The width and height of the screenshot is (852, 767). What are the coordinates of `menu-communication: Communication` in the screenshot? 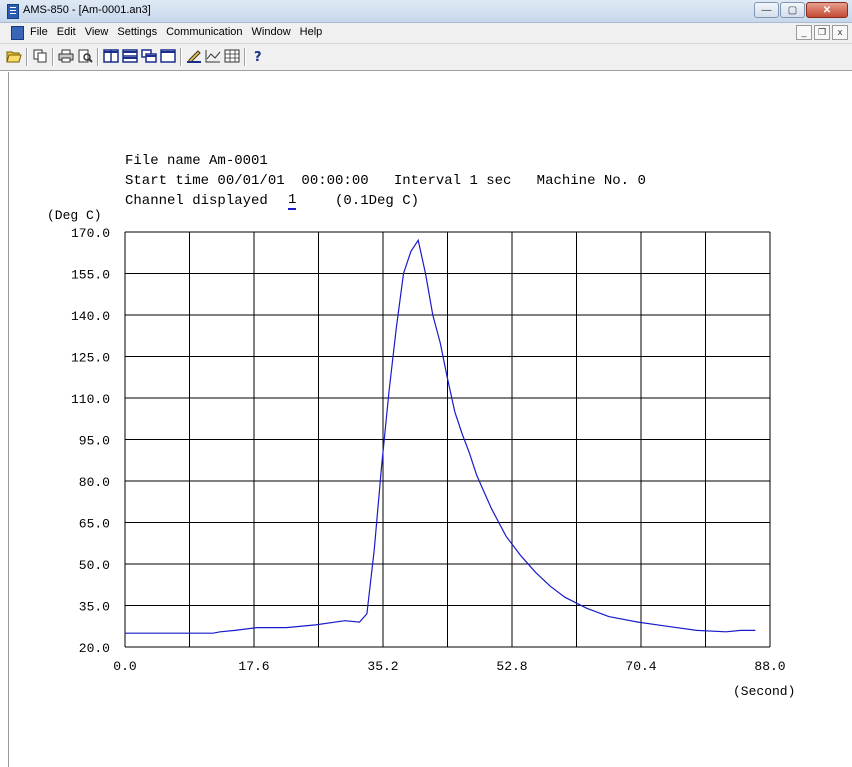 It's located at (204, 32).